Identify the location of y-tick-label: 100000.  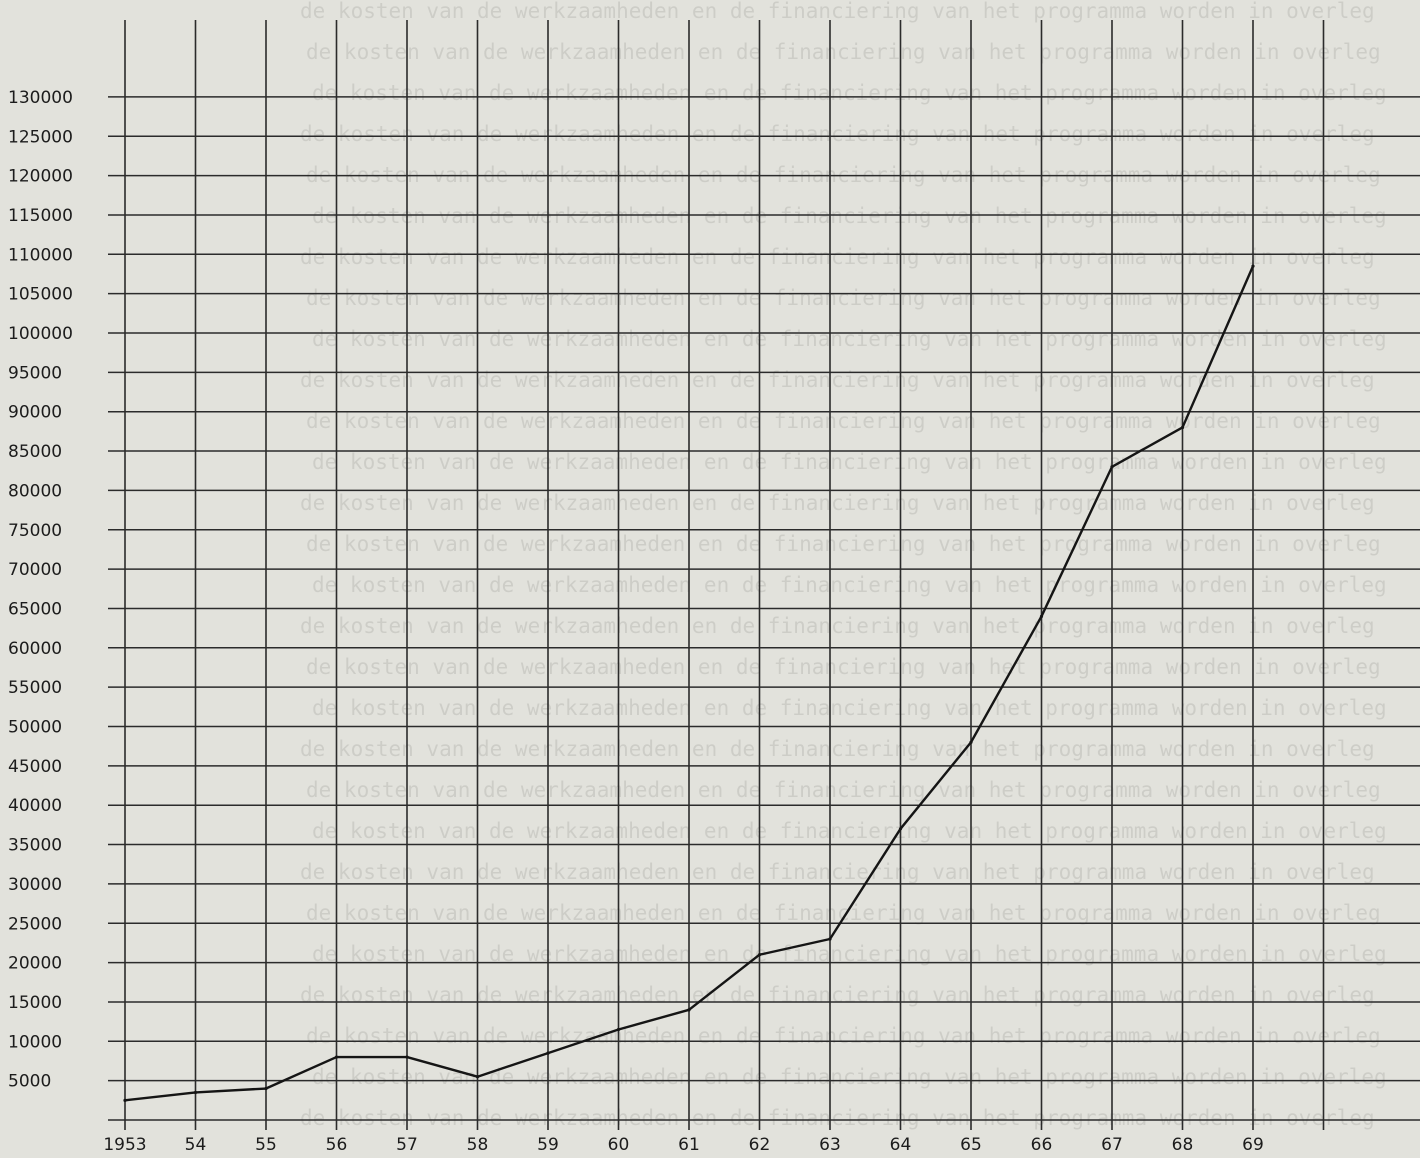
(40, 334).